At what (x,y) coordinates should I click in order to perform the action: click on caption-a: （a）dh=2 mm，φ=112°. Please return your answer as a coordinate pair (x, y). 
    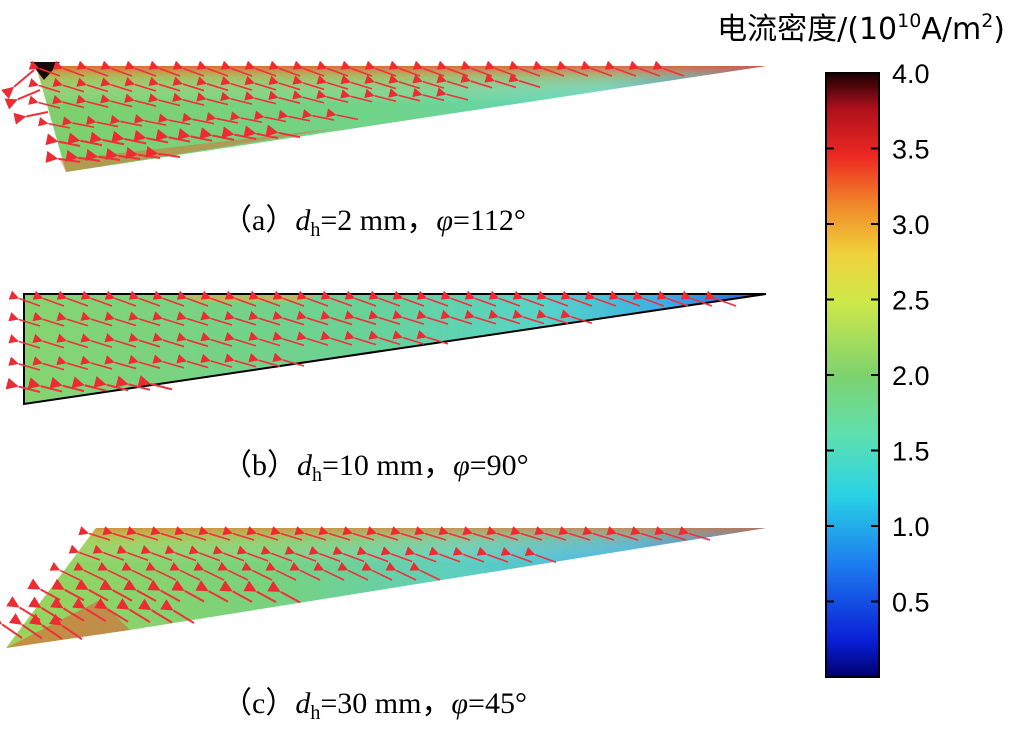
    Looking at the image, I should click on (374, 222).